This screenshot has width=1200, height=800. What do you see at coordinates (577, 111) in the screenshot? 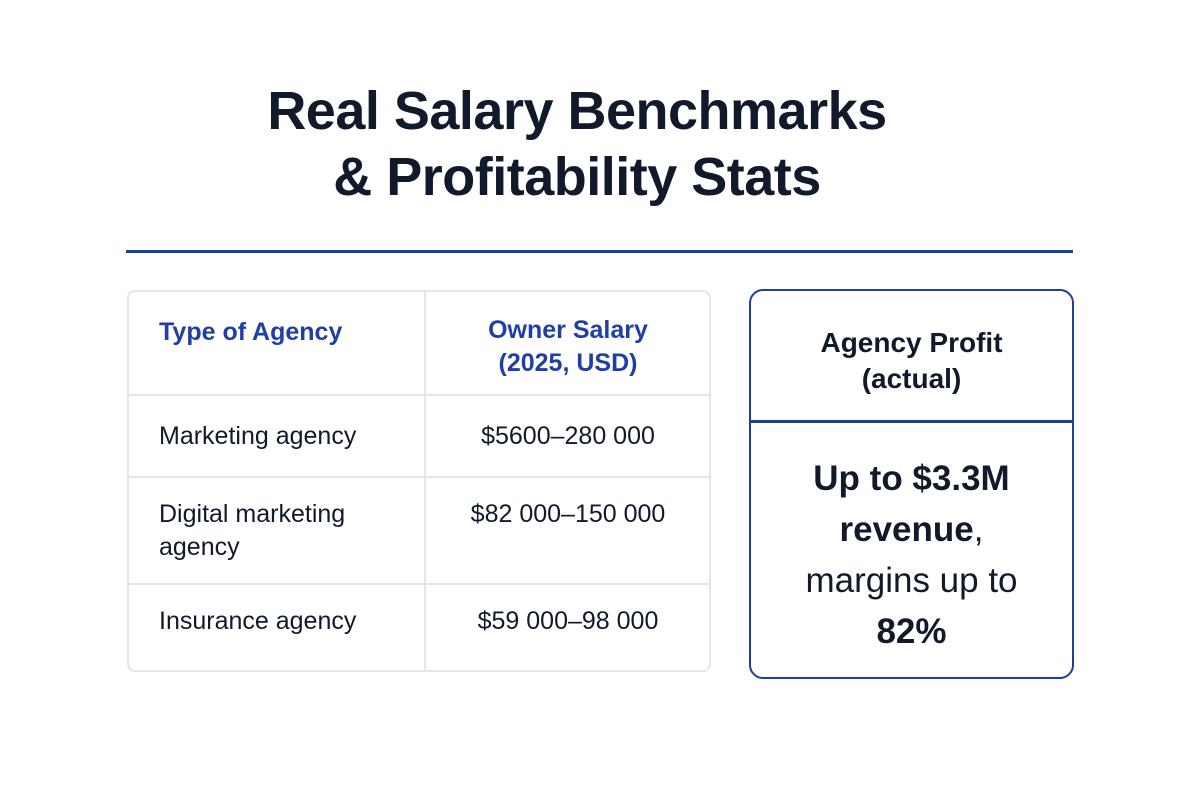
I see `title-line: Real Salary Benchmarks` at bounding box center [577, 111].